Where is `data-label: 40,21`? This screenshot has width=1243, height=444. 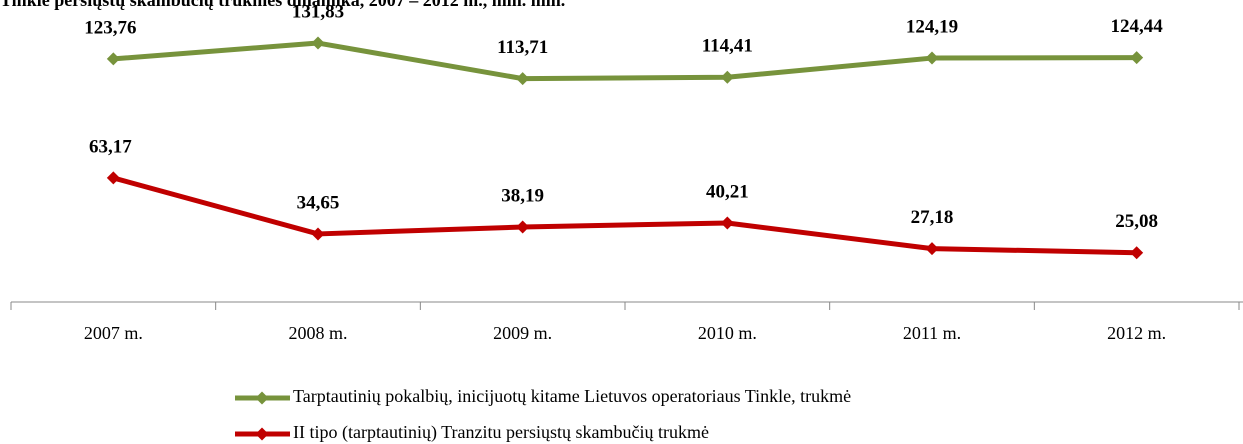 data-label: 40,21 is located at coordinates (727, 191).